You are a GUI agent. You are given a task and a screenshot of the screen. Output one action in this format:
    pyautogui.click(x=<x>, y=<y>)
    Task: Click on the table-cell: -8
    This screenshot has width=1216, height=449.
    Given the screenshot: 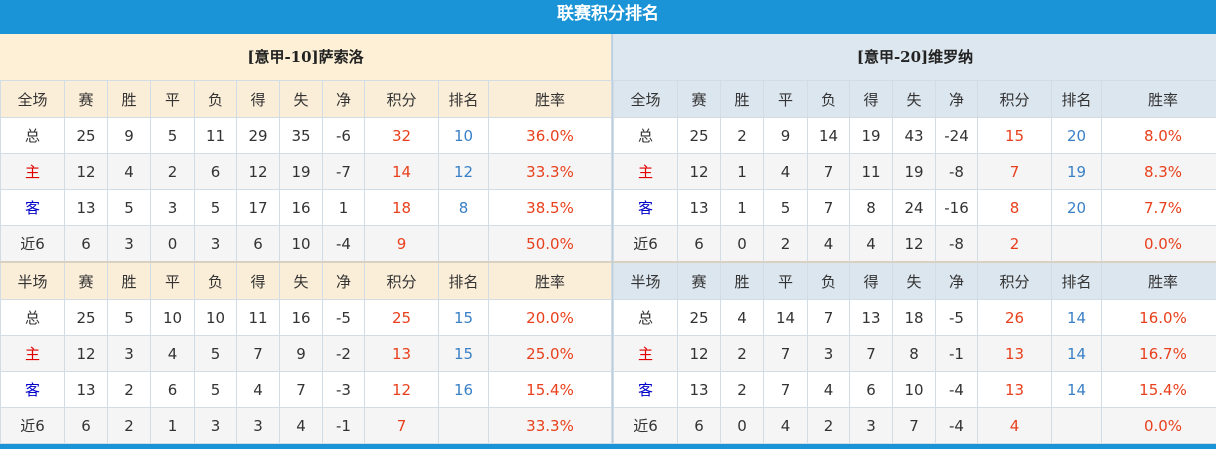 What is the action you would take?
    pyautogui.click(x=957, y=244)
    